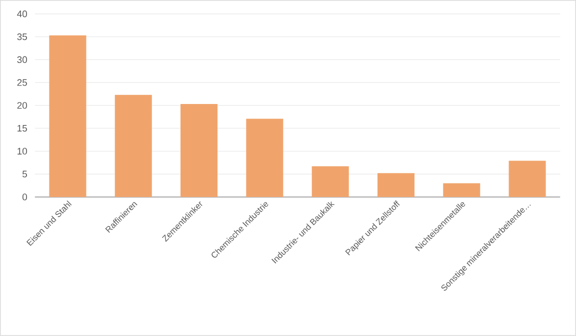  Describe the element at coordinates (22, 14) in the screenshot. I see `y-tick-label: 40` at that location.